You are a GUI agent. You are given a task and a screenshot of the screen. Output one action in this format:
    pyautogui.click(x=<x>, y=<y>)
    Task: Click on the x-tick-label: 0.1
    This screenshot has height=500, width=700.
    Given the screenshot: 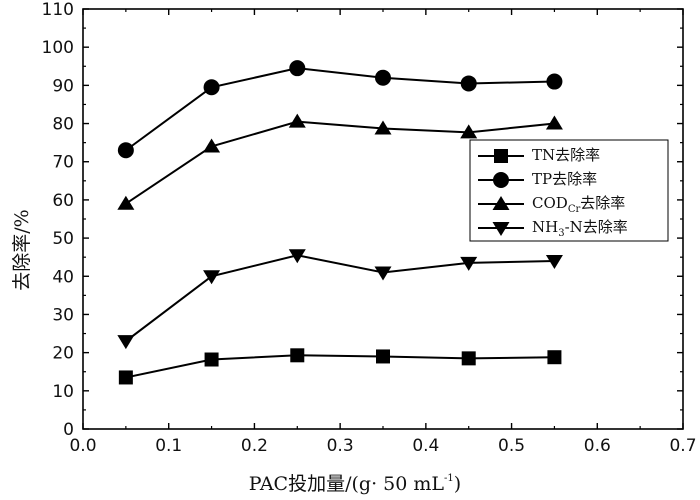 What is the action you would take?
    pyautogui.click(x=168, y=446)
    